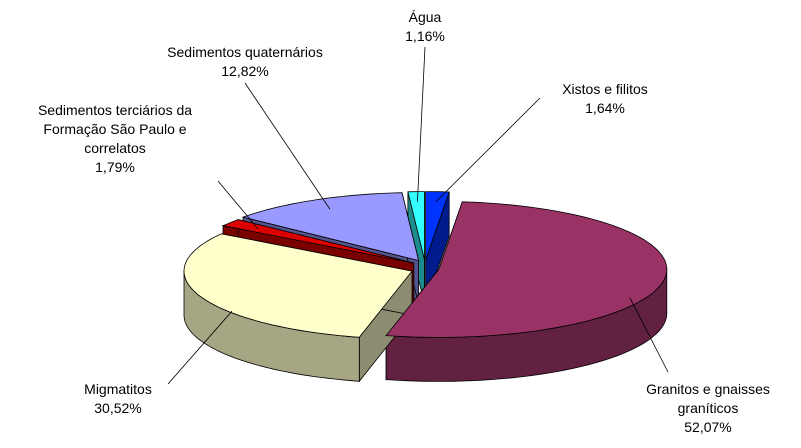  I want to click on value-label: 1,64%, so click(605, 108).